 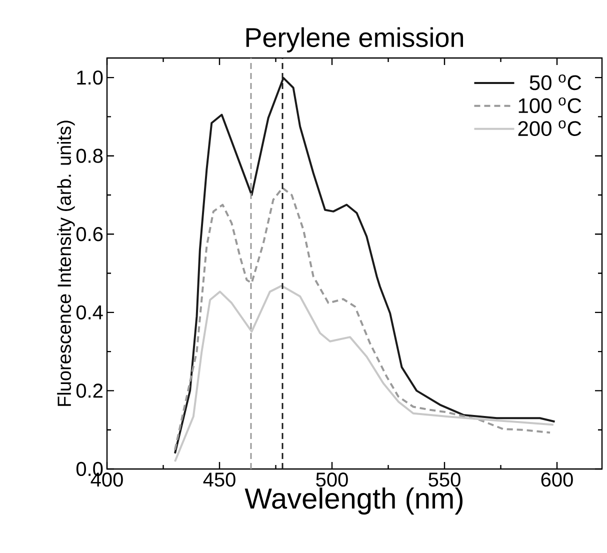 What do you see at coordinates (66, 263) in the screenshot?
I see `y-axis-title: Fluorescence Intensity (arb. units)` at bounding box center [66, 263].